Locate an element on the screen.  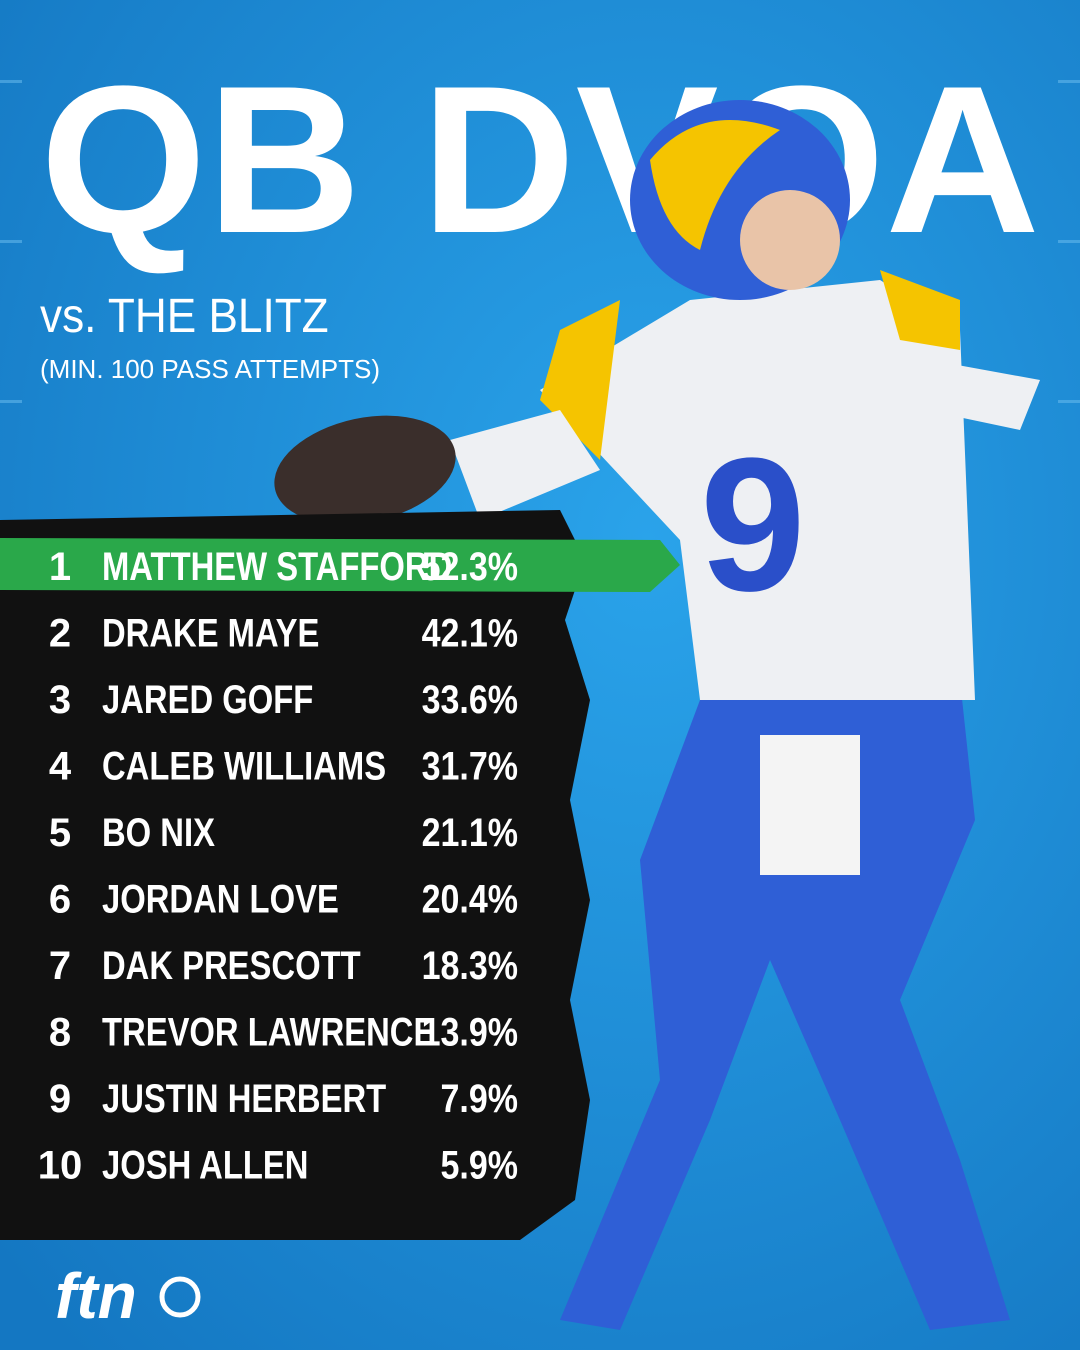
dvoa-value: 52.3% is located at coordinates (470, 565).